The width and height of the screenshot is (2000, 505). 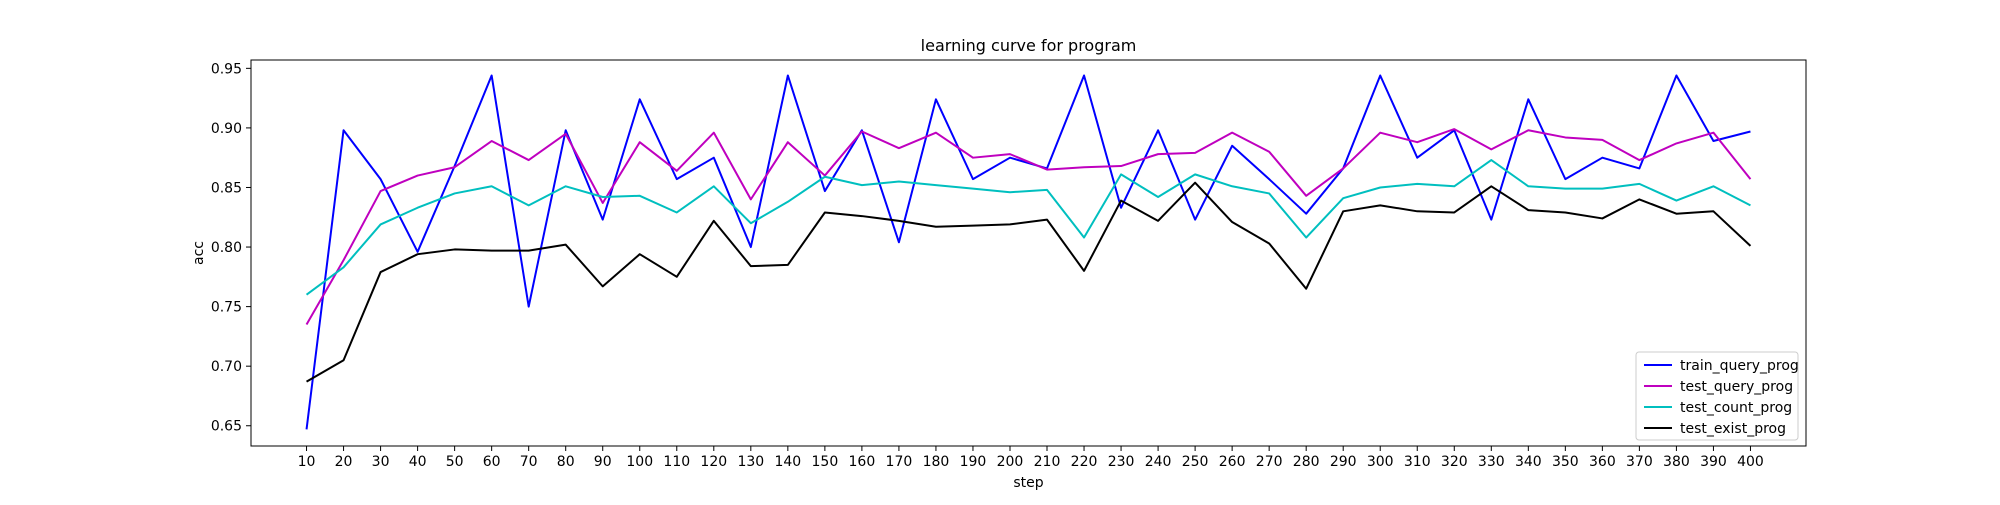 What do you see at coordinates (492, 462) in the screenshot?
I see `x-tick-label: 60` at bounding box center [492, 462].